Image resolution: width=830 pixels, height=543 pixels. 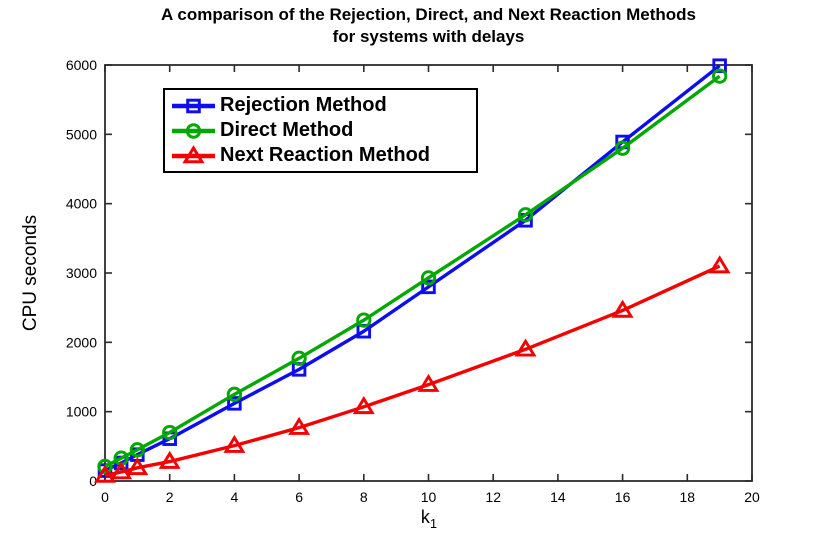 I want to click on legend-key-square-icon, so click(x=193, y=105).